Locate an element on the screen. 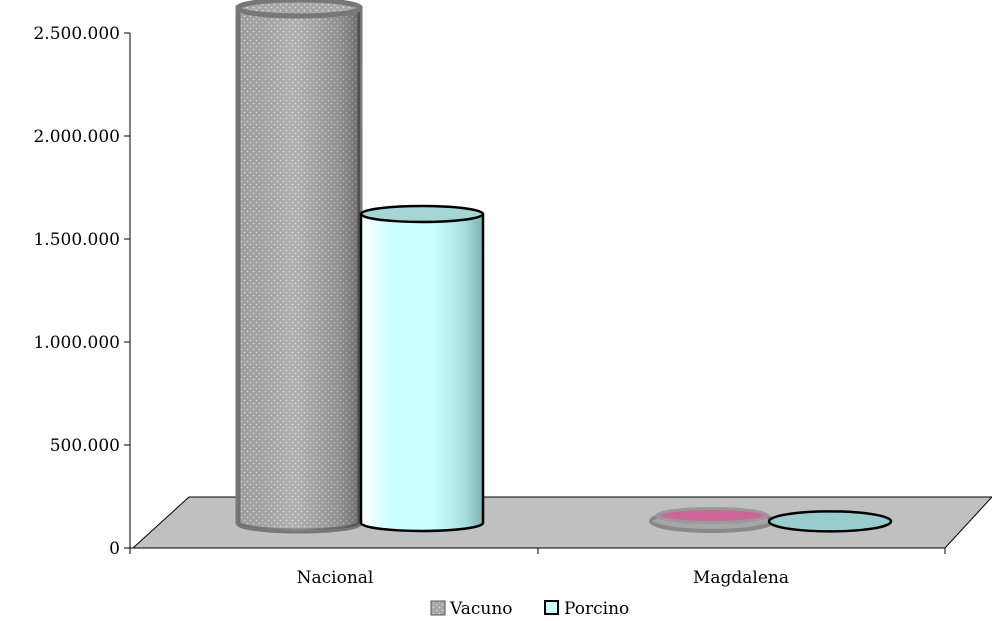 The image size is (992, 621). y-tick-label: 1.500.000 is located at coordinates (76, 240).